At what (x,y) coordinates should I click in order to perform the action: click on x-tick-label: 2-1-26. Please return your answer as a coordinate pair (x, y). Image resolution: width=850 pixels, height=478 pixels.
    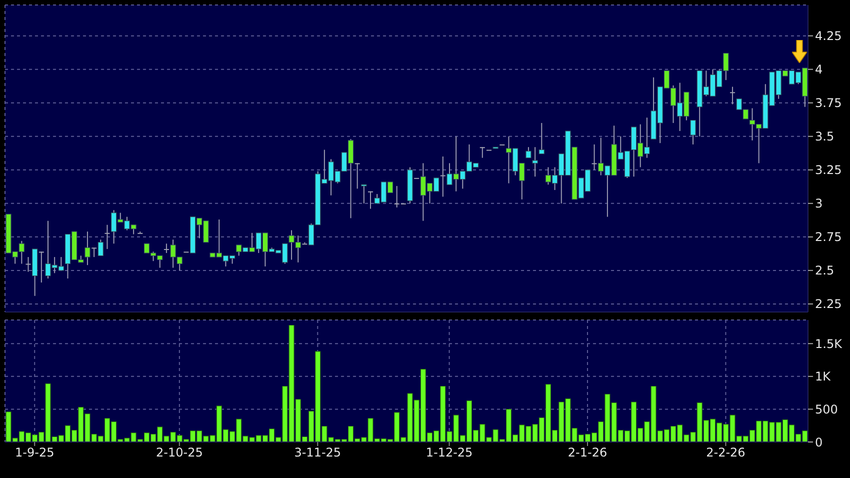
    Looking at the image, I should click on (588, 453).